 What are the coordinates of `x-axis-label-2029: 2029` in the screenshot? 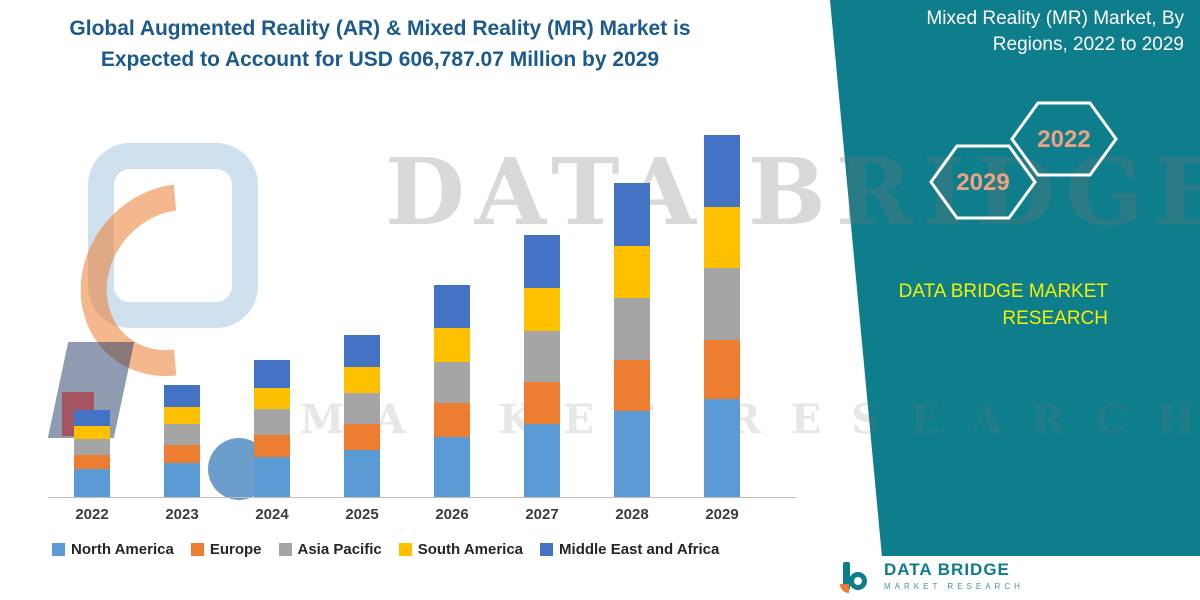 It's located at (722, 514).